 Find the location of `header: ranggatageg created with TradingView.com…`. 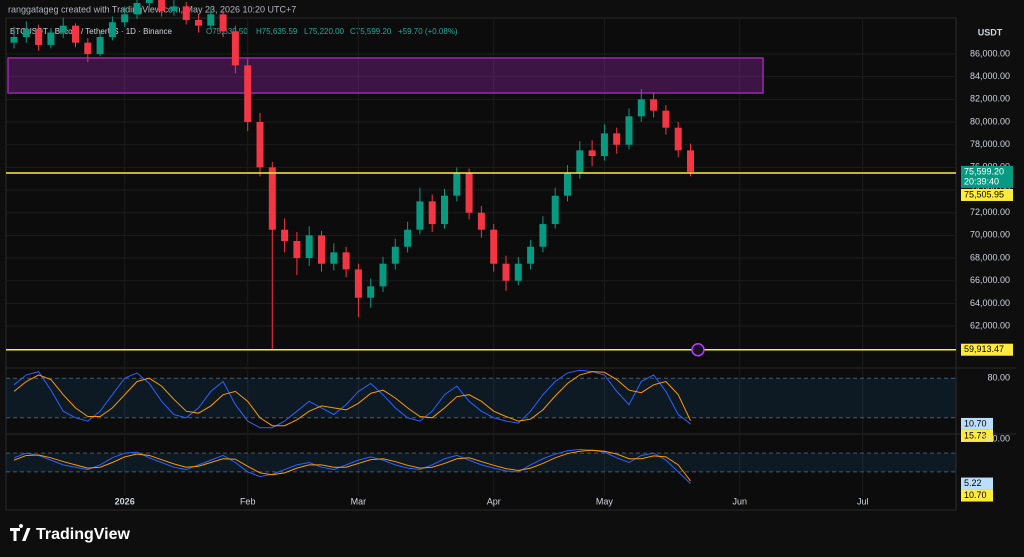

header: ranggatageg created with TradingView.com… is located at coordinates (152, 9).